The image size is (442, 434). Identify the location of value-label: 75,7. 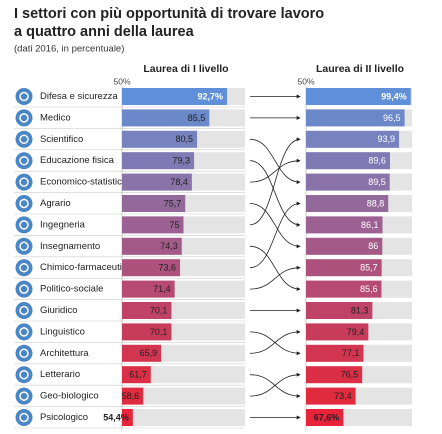
(173, 203).